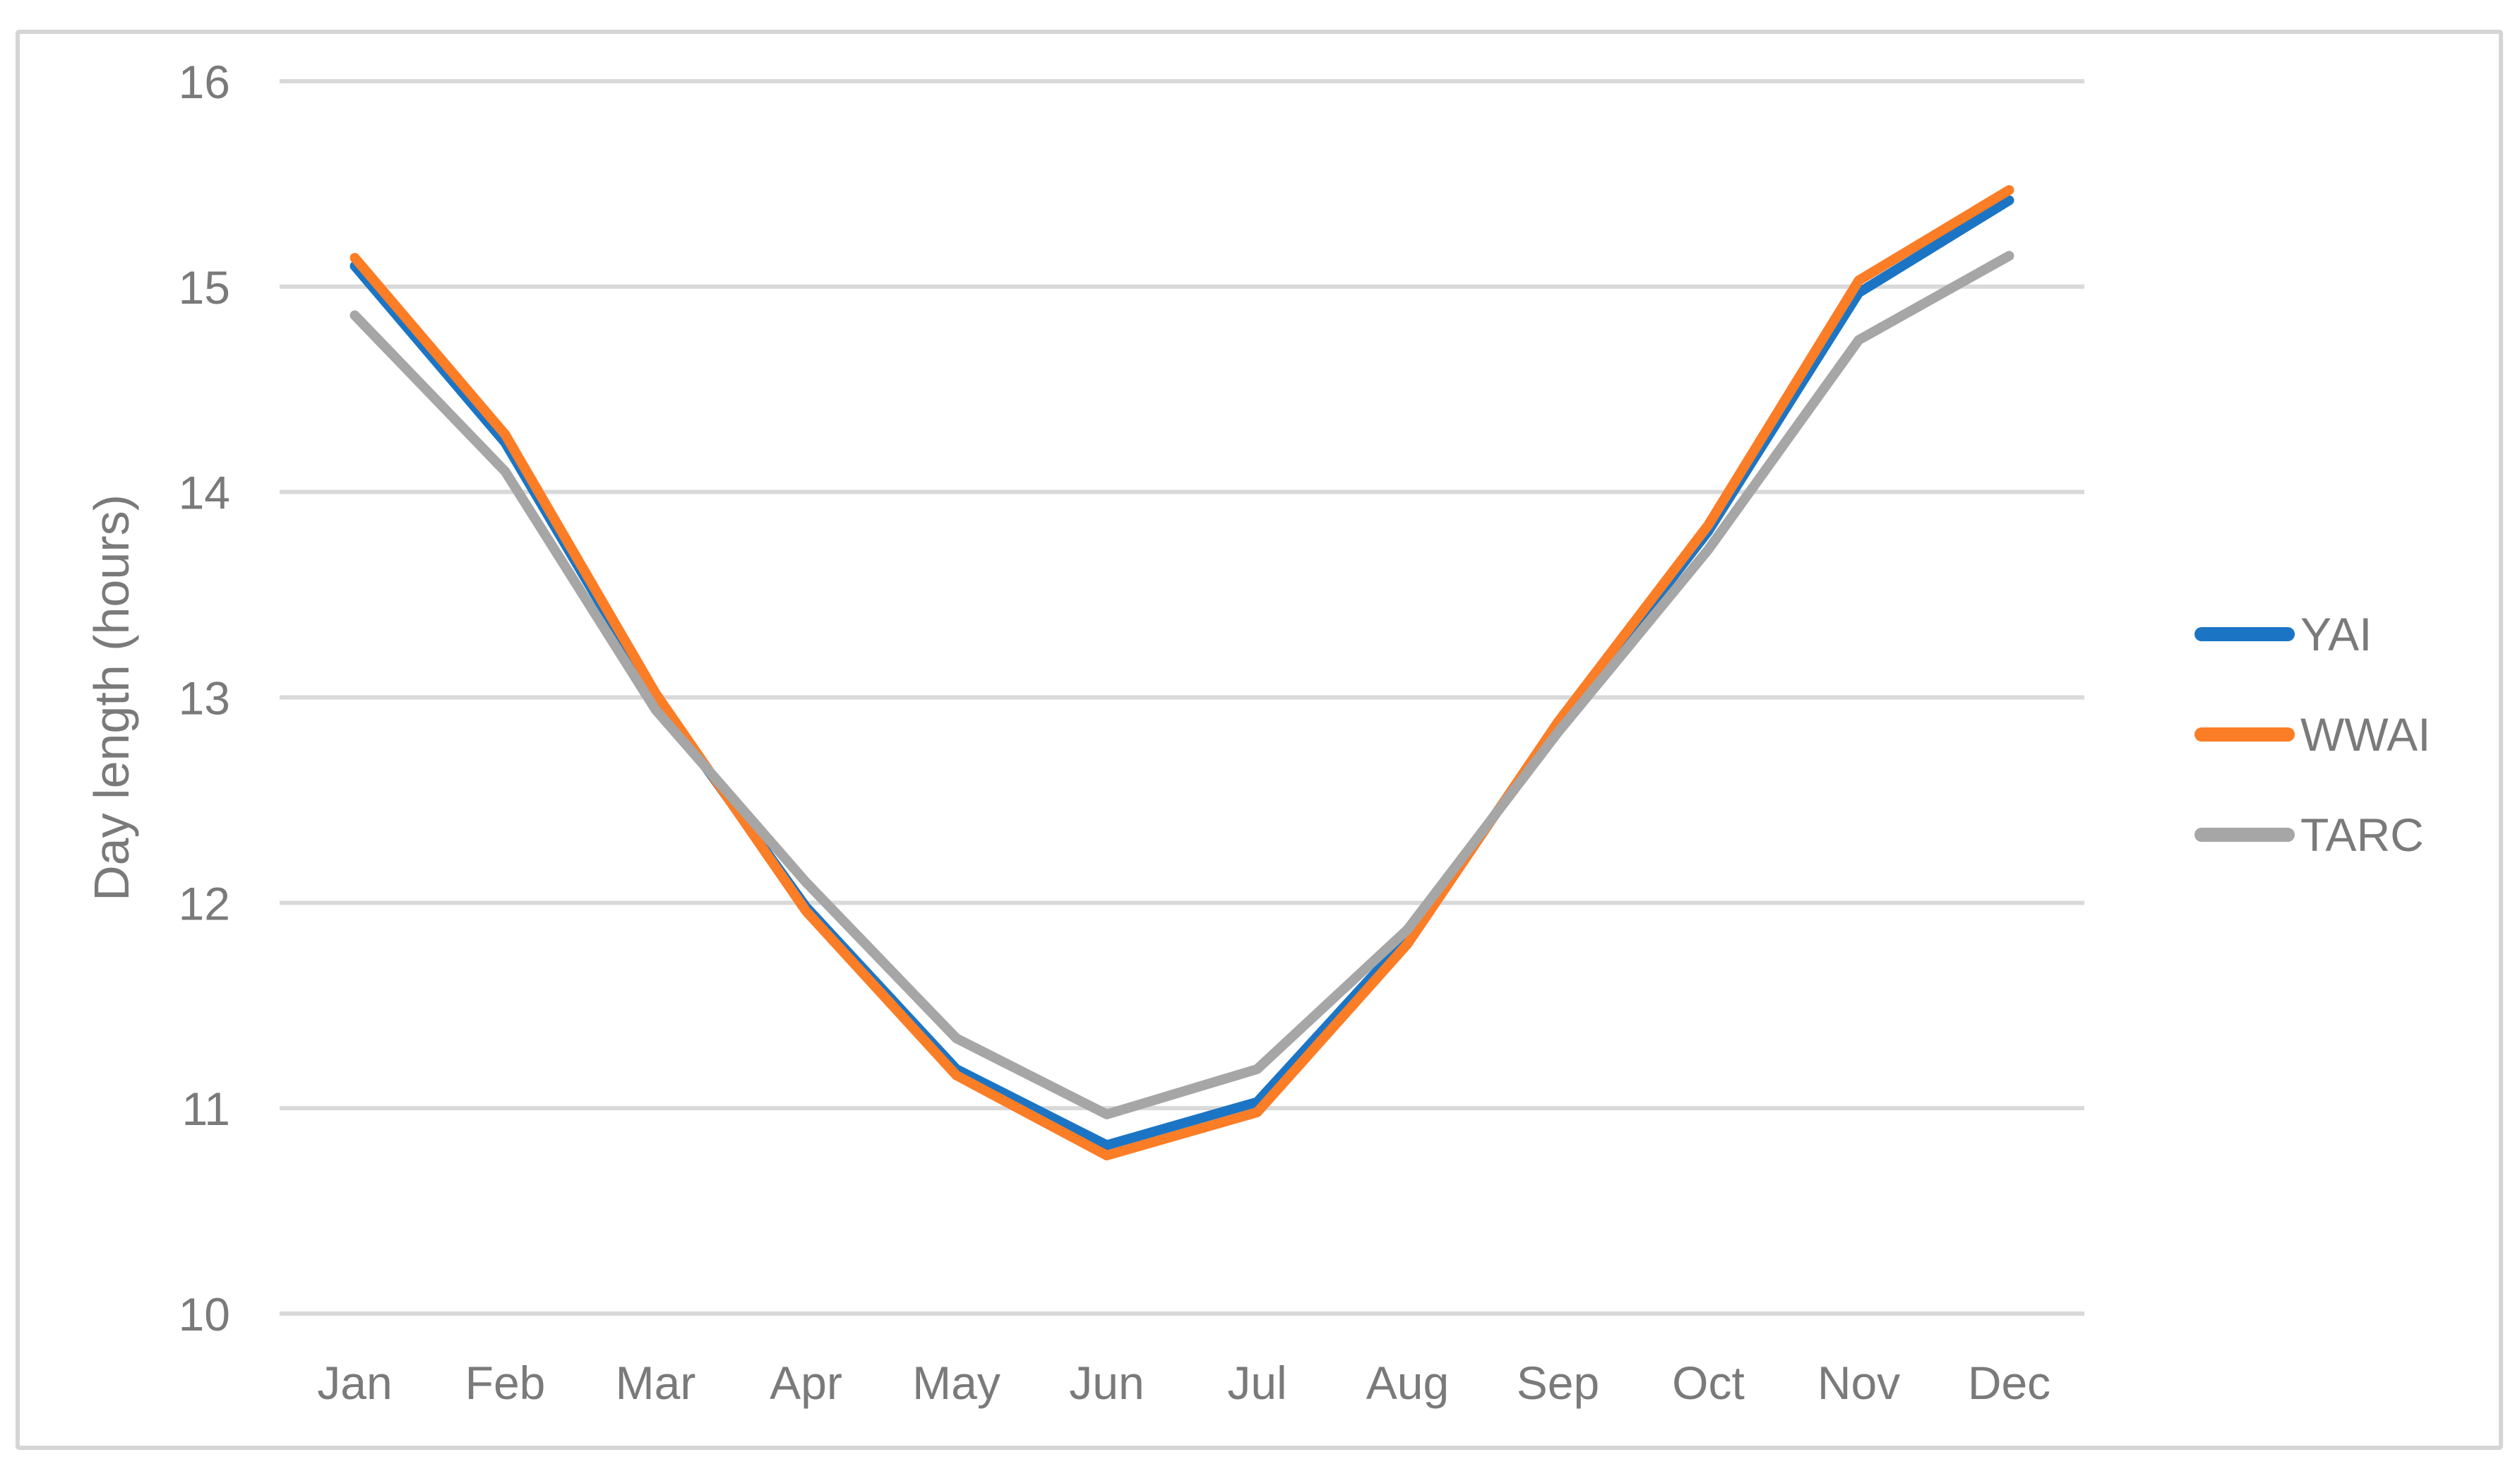  What do you see at coordinates (656, 1383) in the screenshot?
I see `x-tick-label-Mar: Mar` at bounding box center [656, 1383].